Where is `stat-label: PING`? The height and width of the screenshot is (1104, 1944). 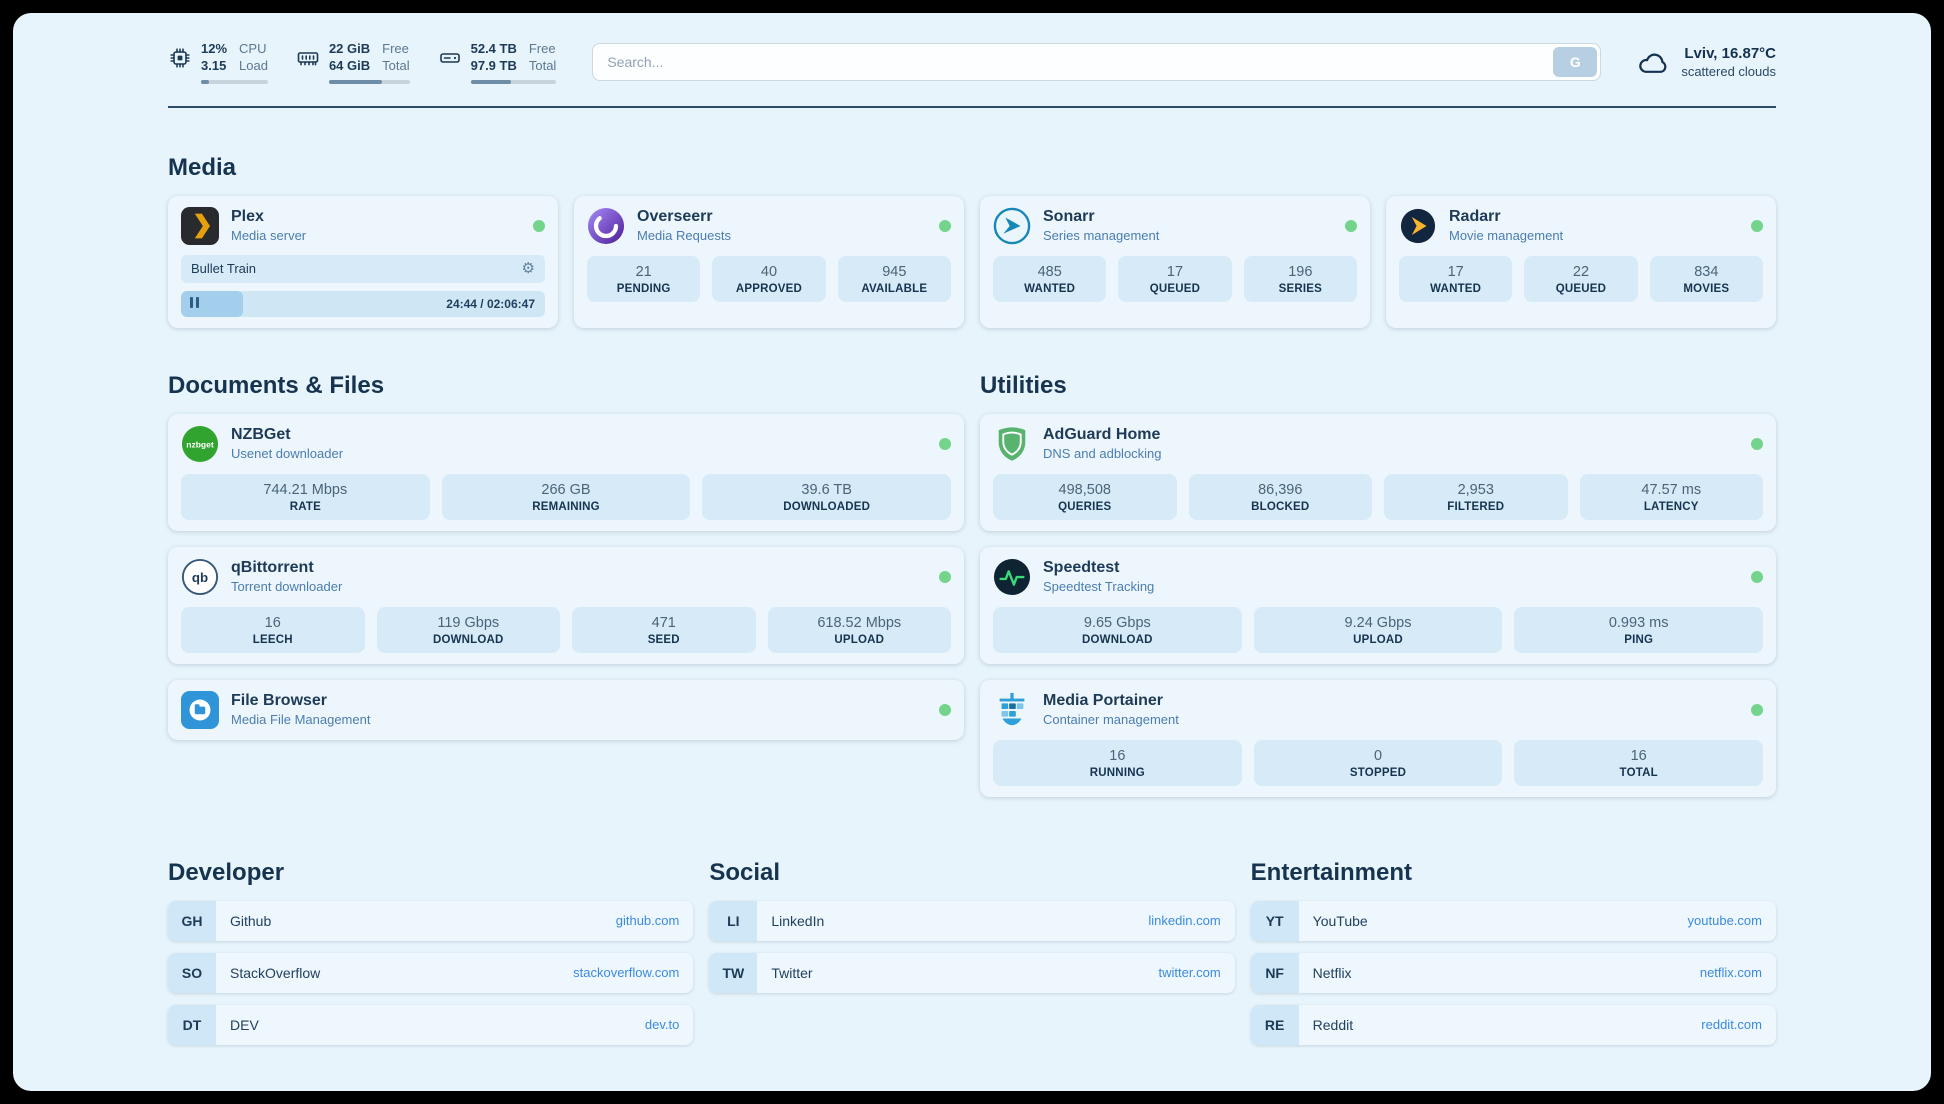 stat-label: PING is located at coordinates (1639, 639).